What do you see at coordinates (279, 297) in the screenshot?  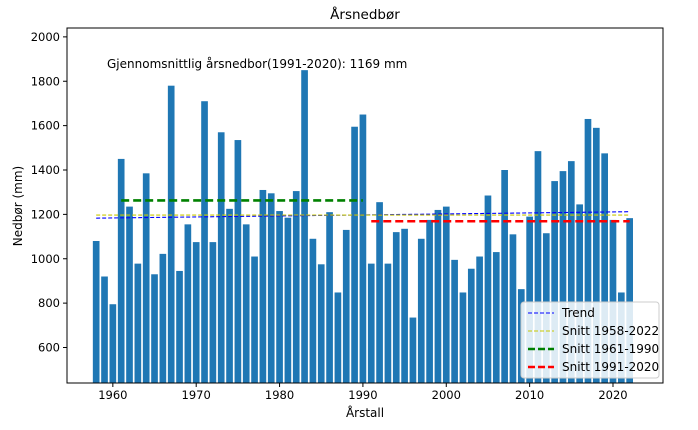 I see `bar-1980` at bounding box center [279, 297].